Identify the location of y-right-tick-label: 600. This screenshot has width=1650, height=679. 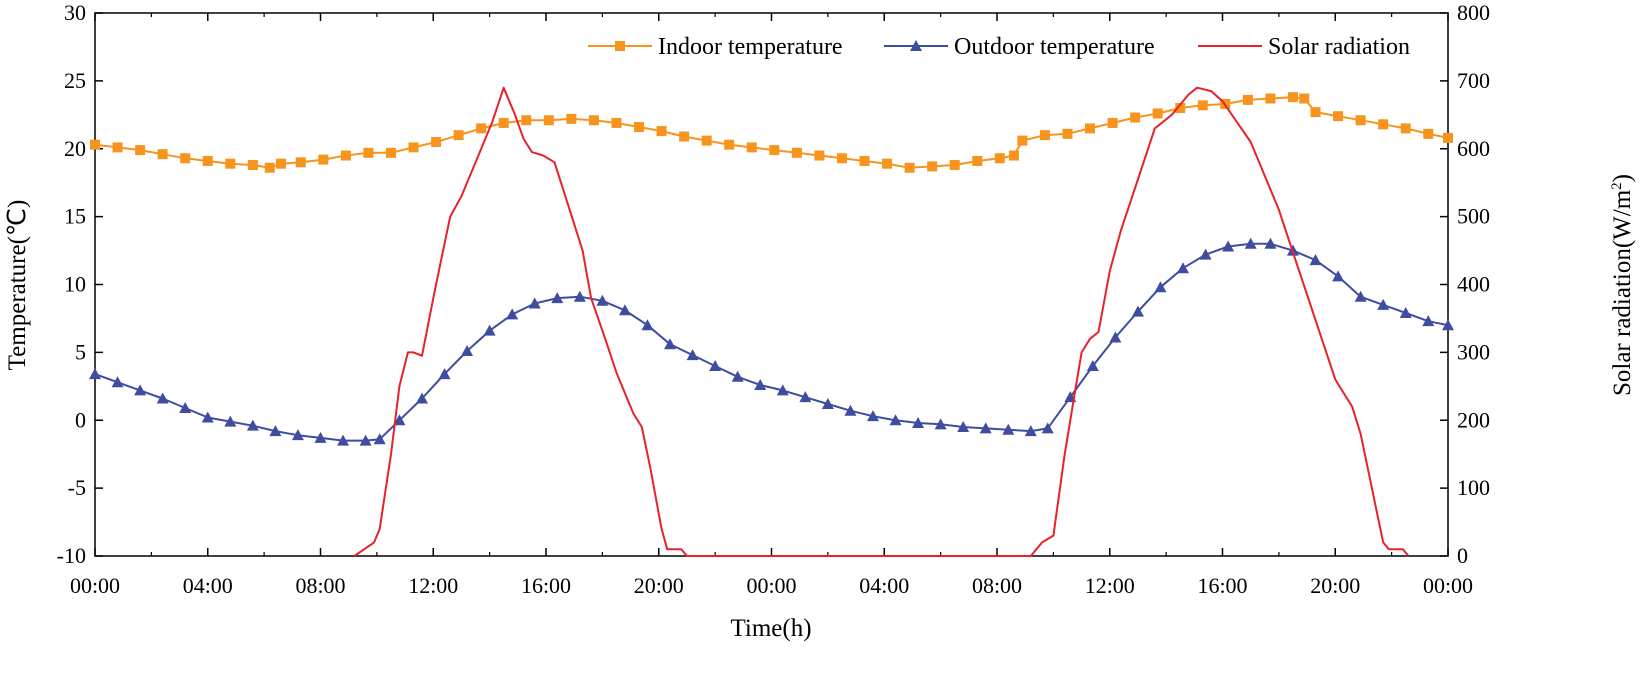
(1473, 148).